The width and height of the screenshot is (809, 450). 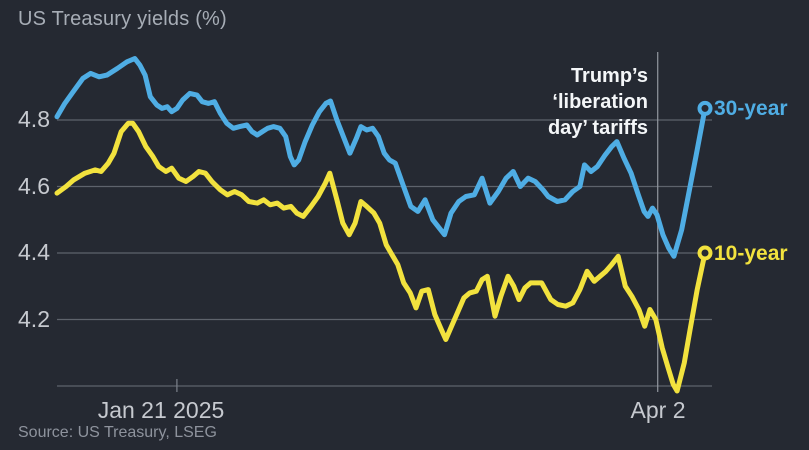 I want to click on series-label-10-year: 10-year, so click(x=751, y=253).